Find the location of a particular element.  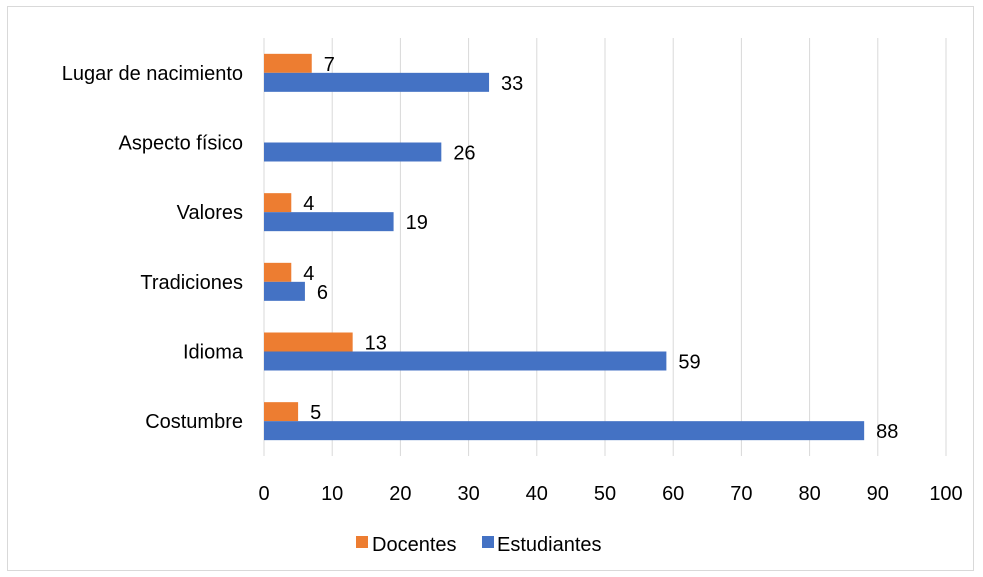

legend-label-estudiantes: Estudiantes is located at coordinates (549, 545).